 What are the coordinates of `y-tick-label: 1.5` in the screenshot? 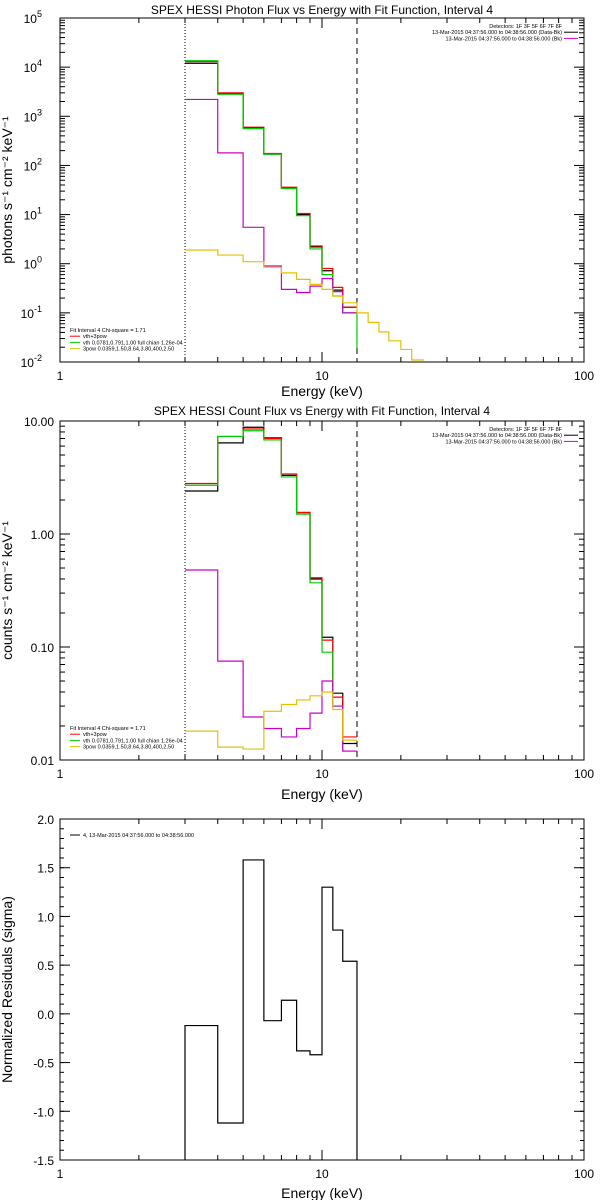 It's located at (45, 869).